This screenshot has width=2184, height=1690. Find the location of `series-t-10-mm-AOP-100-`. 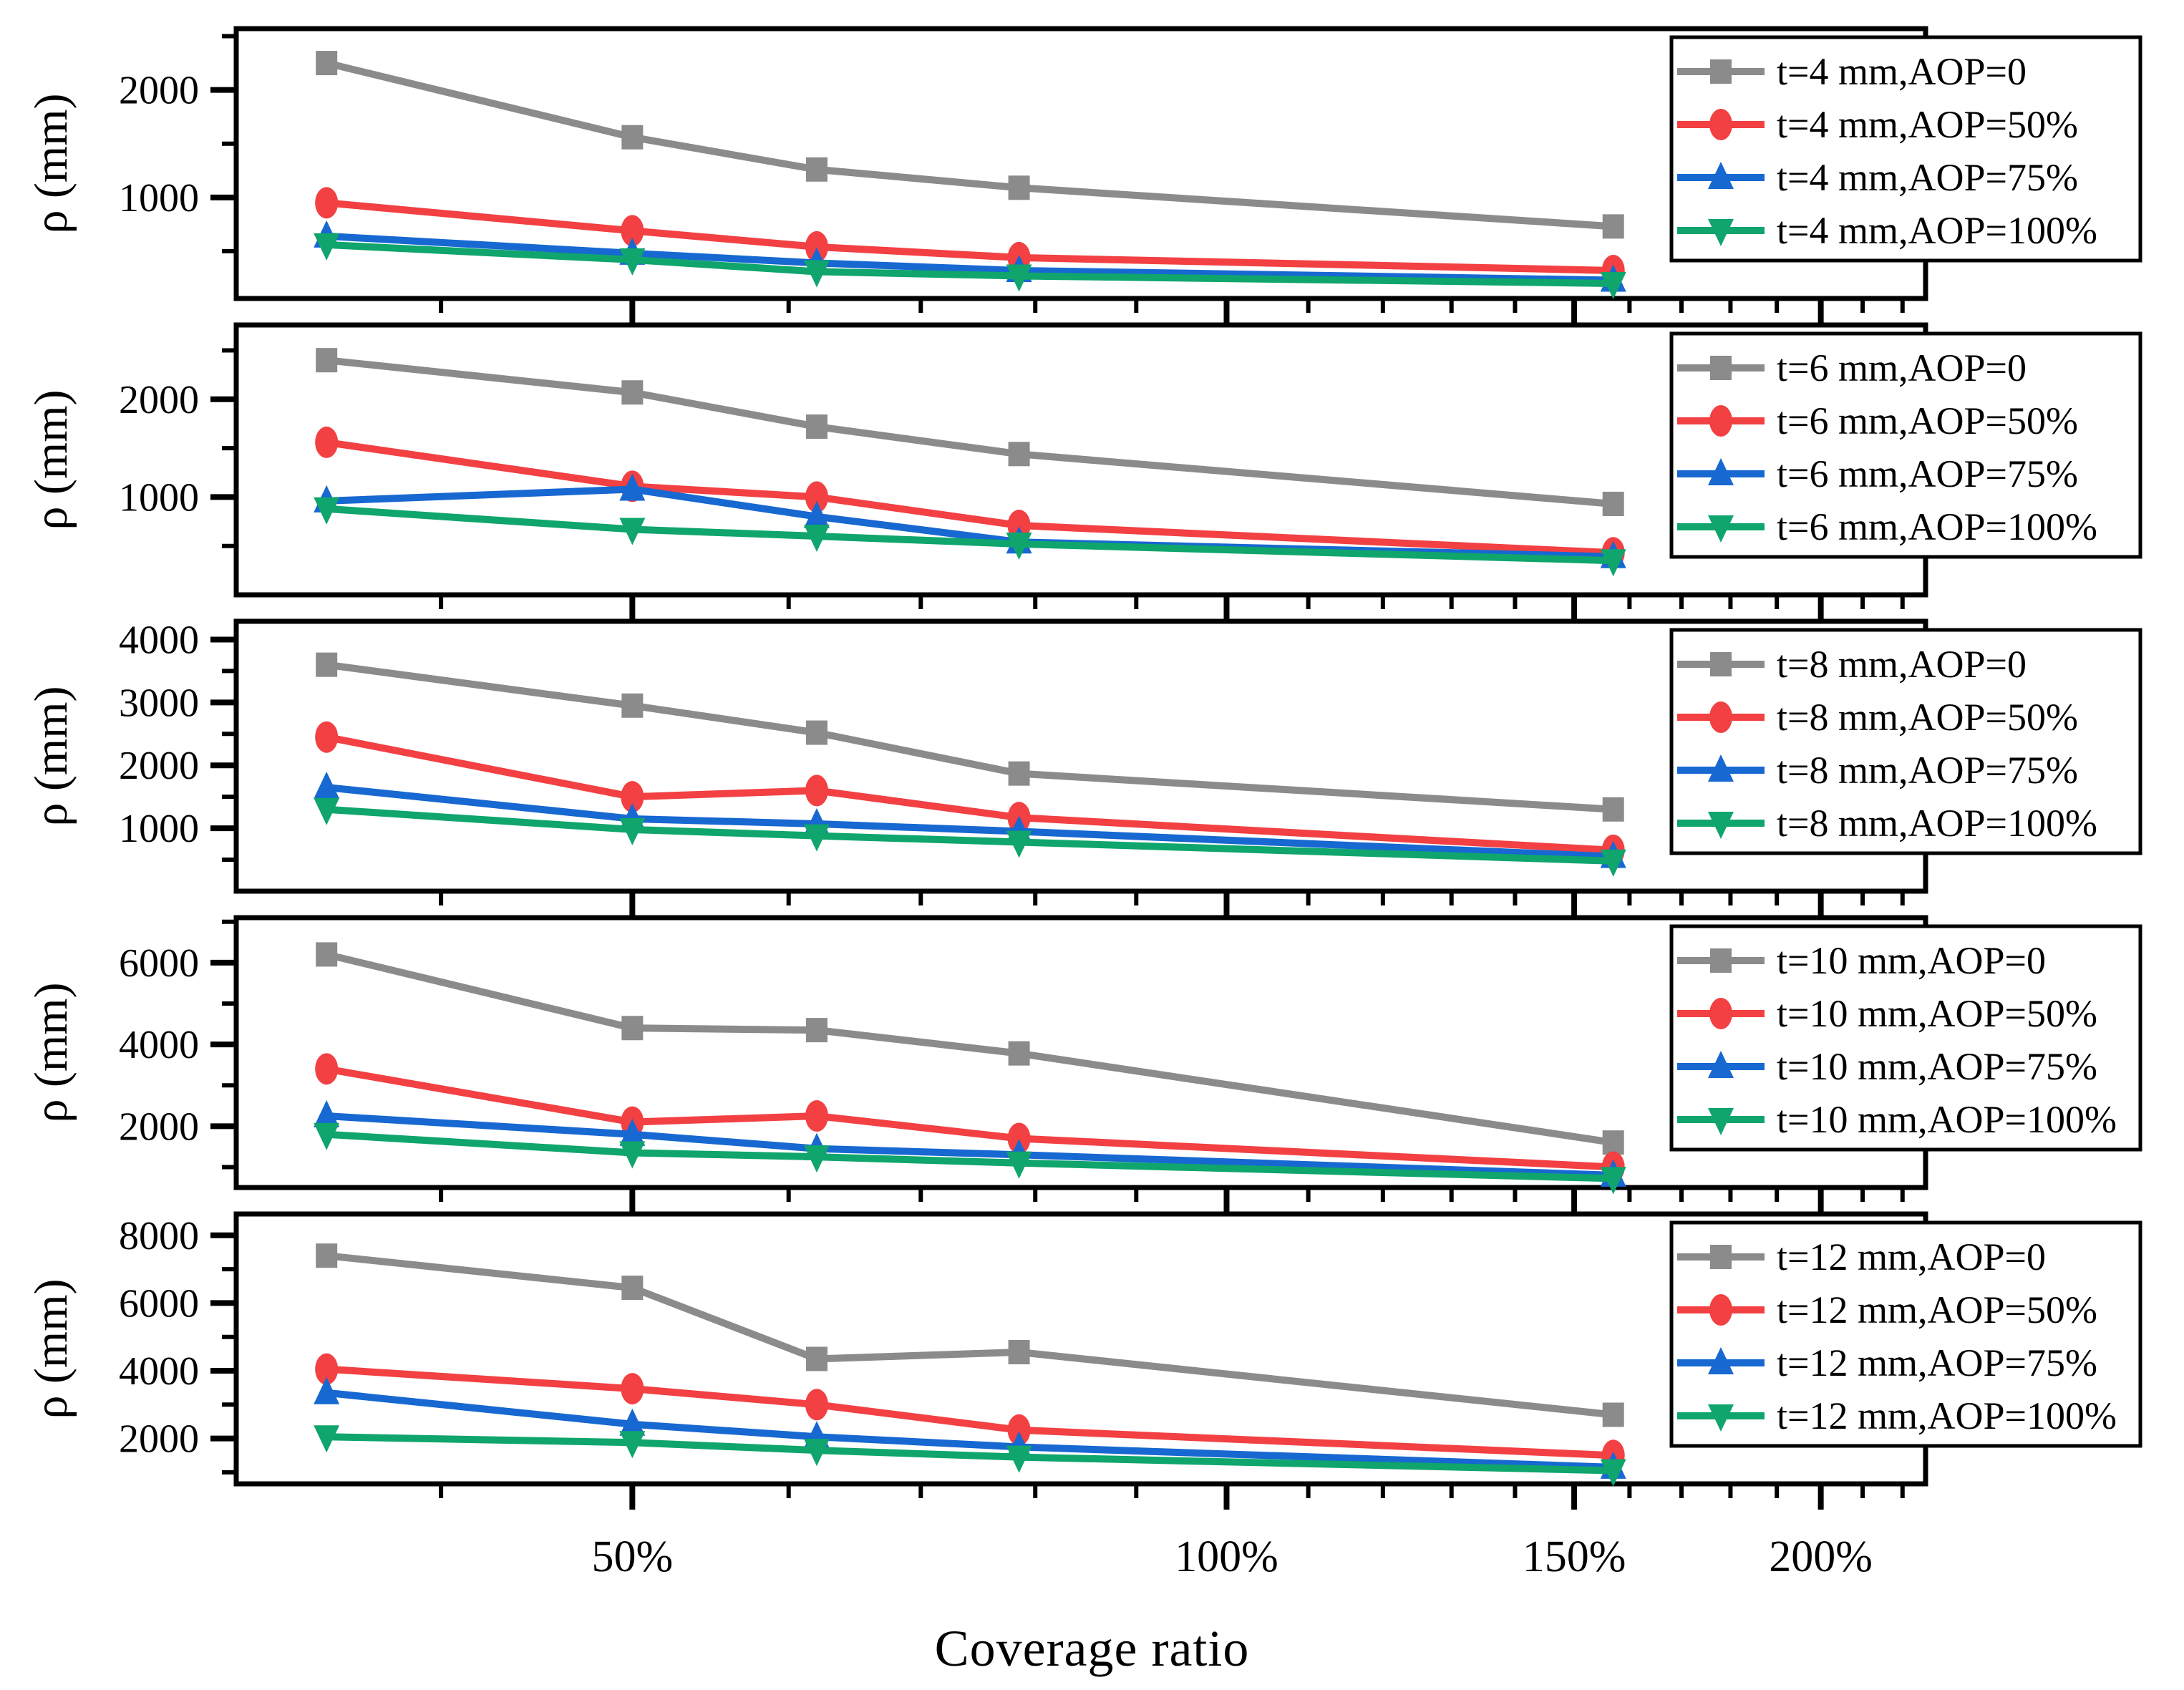

series-t-10-mm-AOP-100- is located at coordinates (970, 1158).